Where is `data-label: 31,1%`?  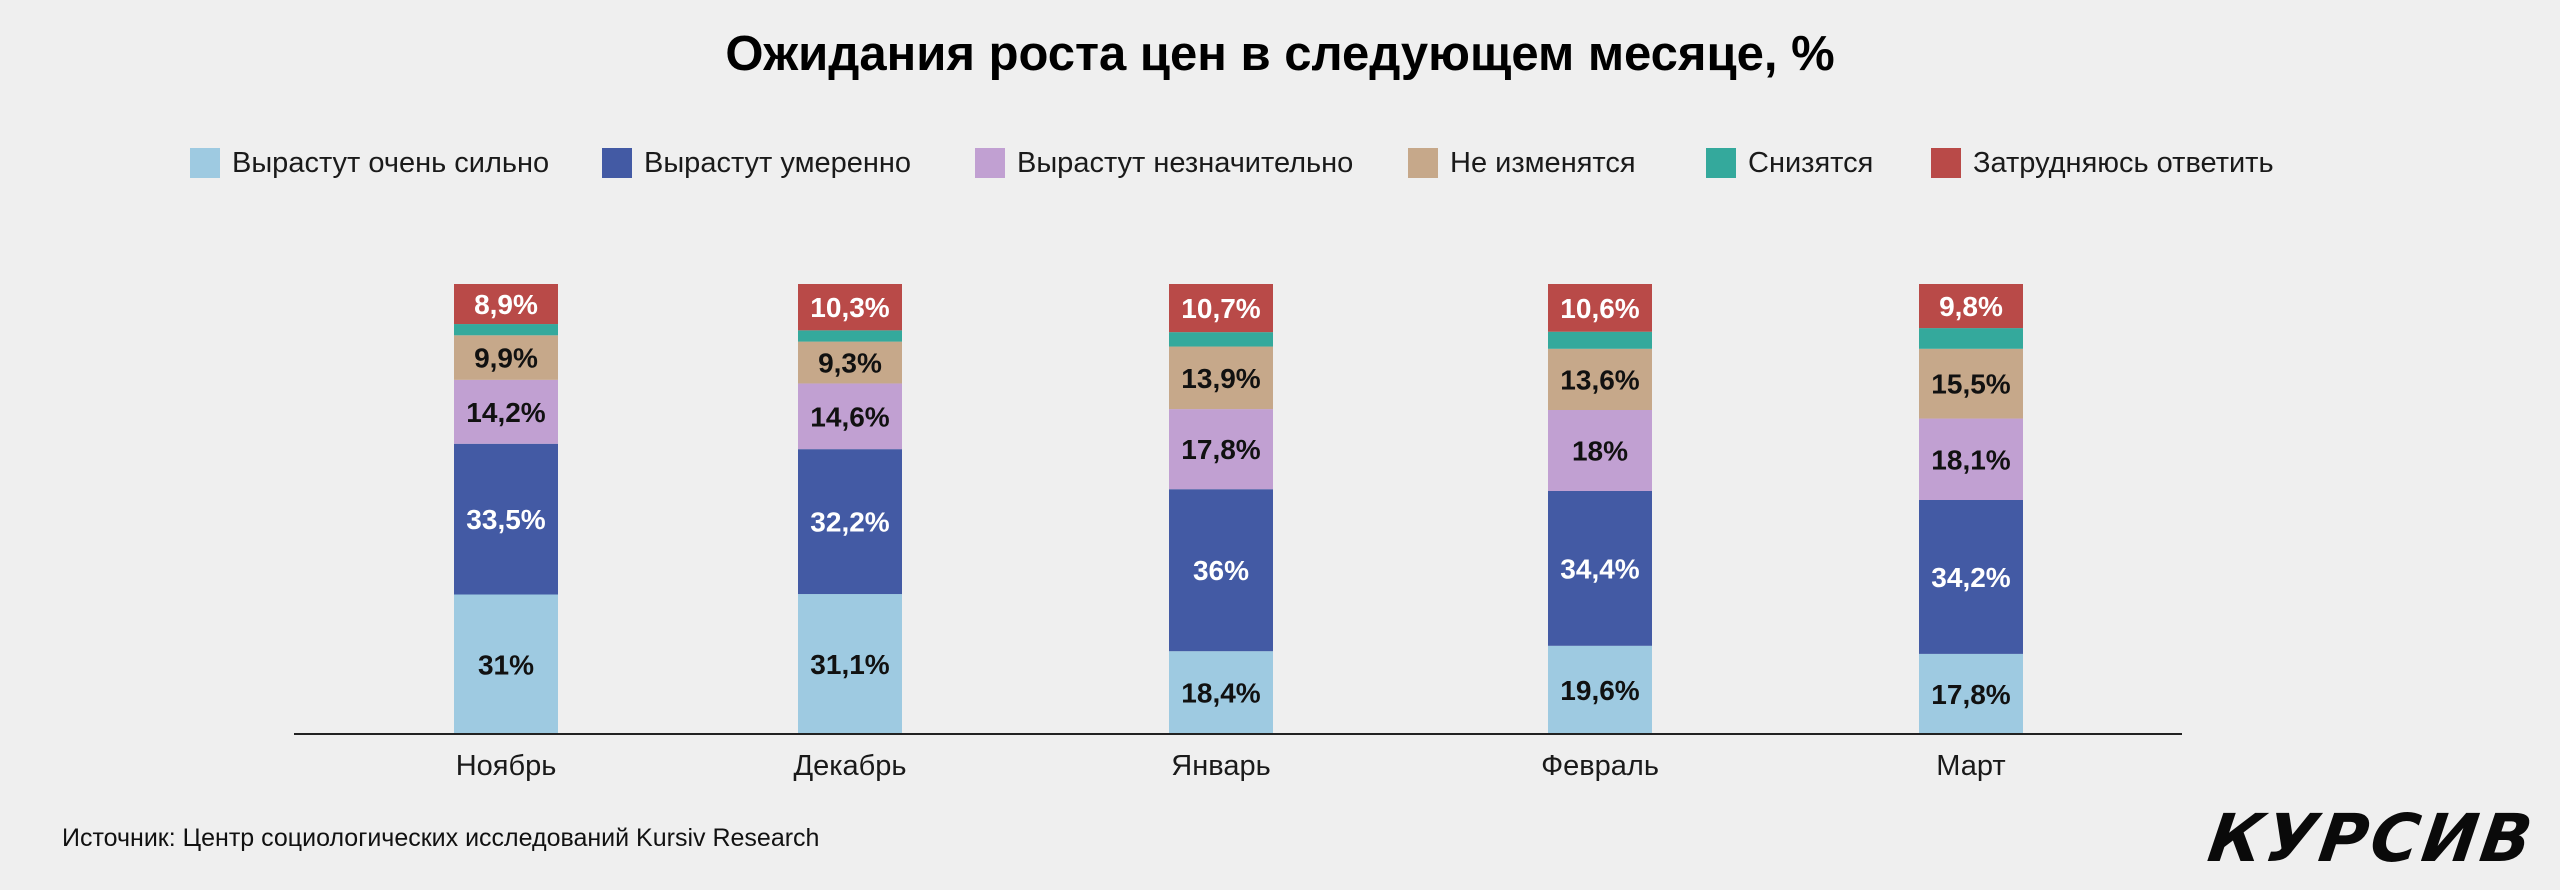 data-label: 31,1% is located at coordinates (849, 664).